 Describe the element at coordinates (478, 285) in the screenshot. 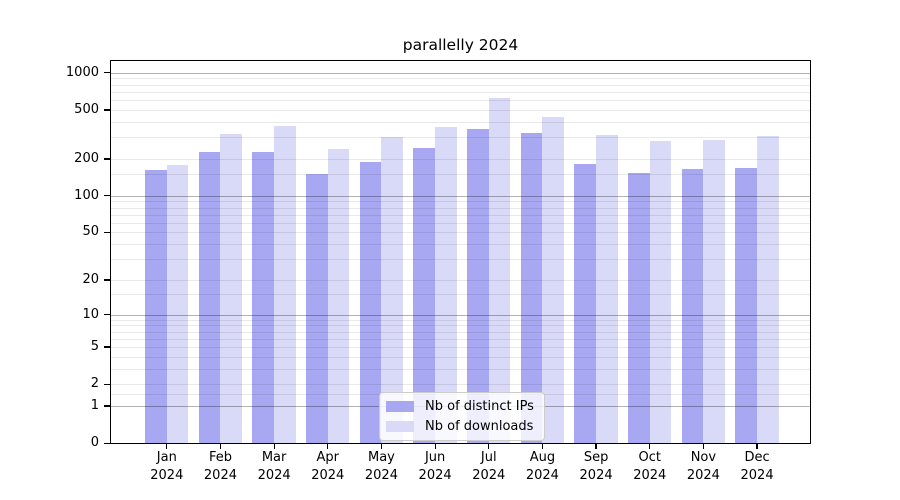

I see `bar-distinct-ips-jul` at that location.